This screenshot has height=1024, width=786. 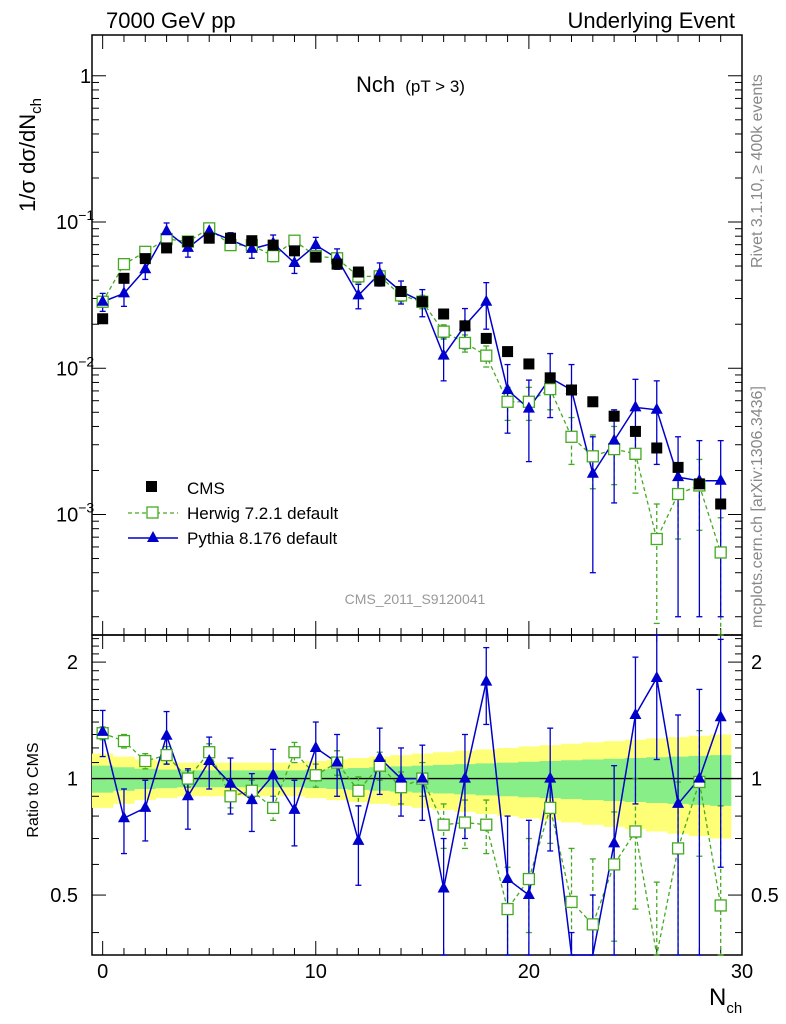 I want to click on y-tick-label-ratio-right: 0.5, so click(x=765, y=896).